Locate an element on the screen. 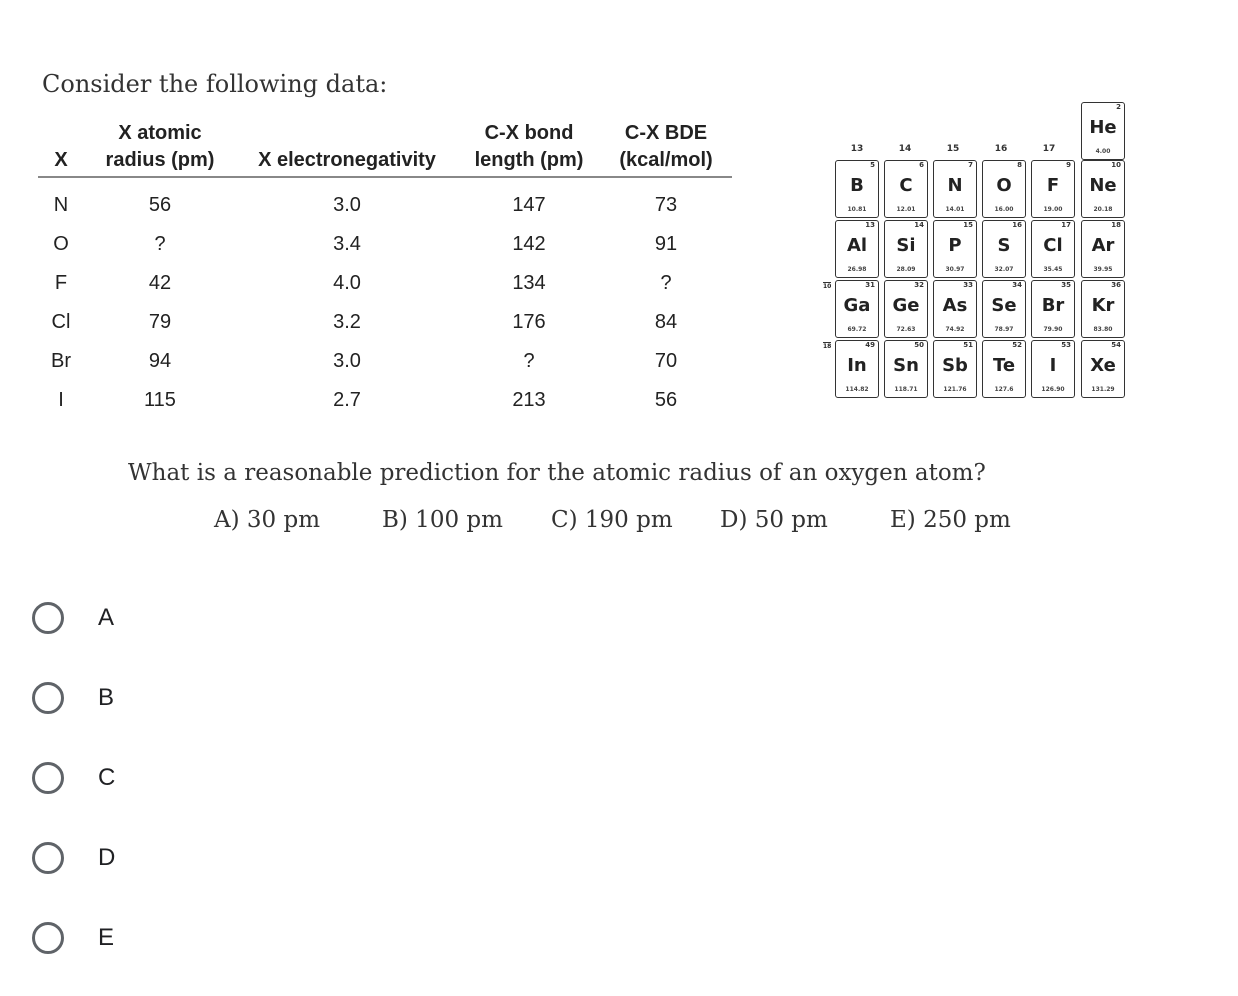 This screenshot has height=996, width=1238. row-marker: 10 is located at coordinates (827, 286).